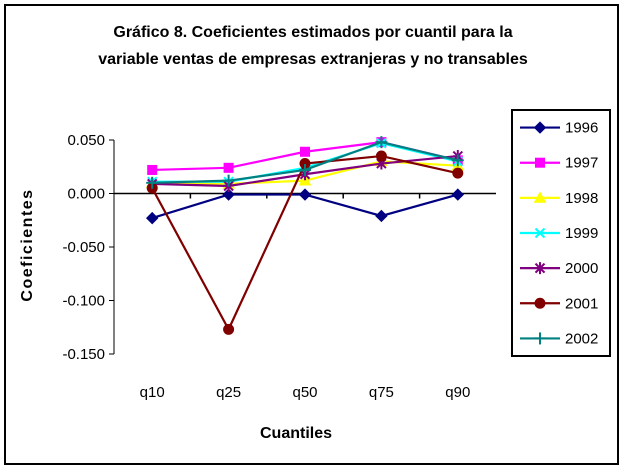 This screenshot has height=473, width=625. I want to click on y-tick-label: -0.100, so click(83, 301).